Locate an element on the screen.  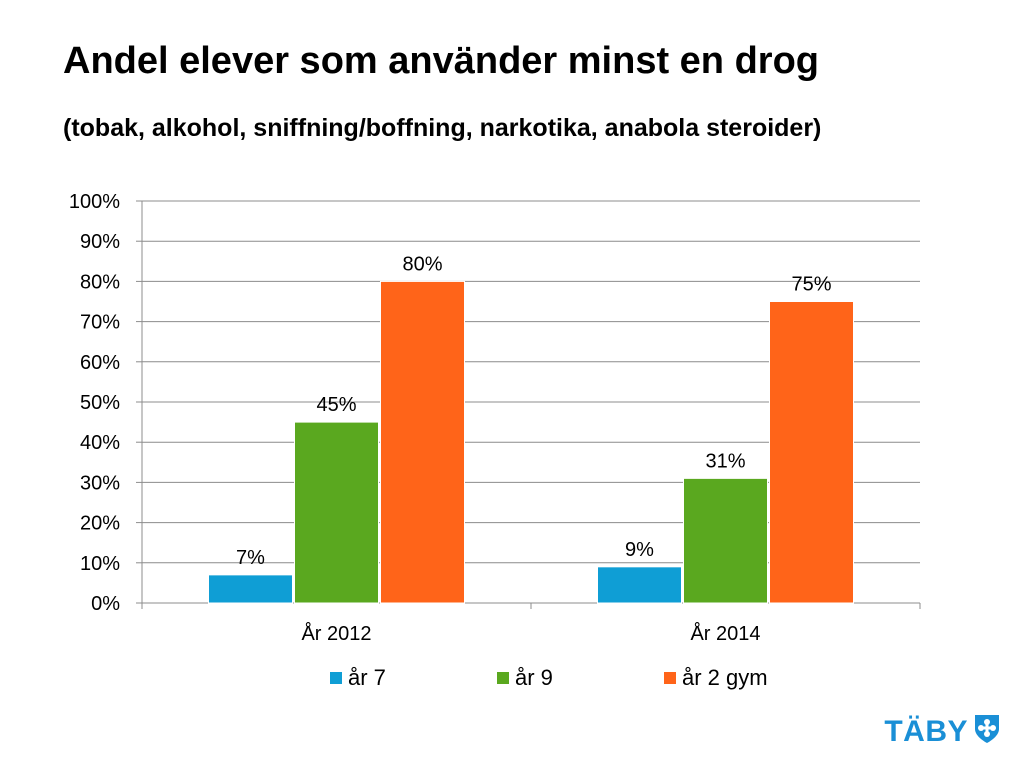
data-label-ar-2-gym: 75% is located at coordinates (811, 285).